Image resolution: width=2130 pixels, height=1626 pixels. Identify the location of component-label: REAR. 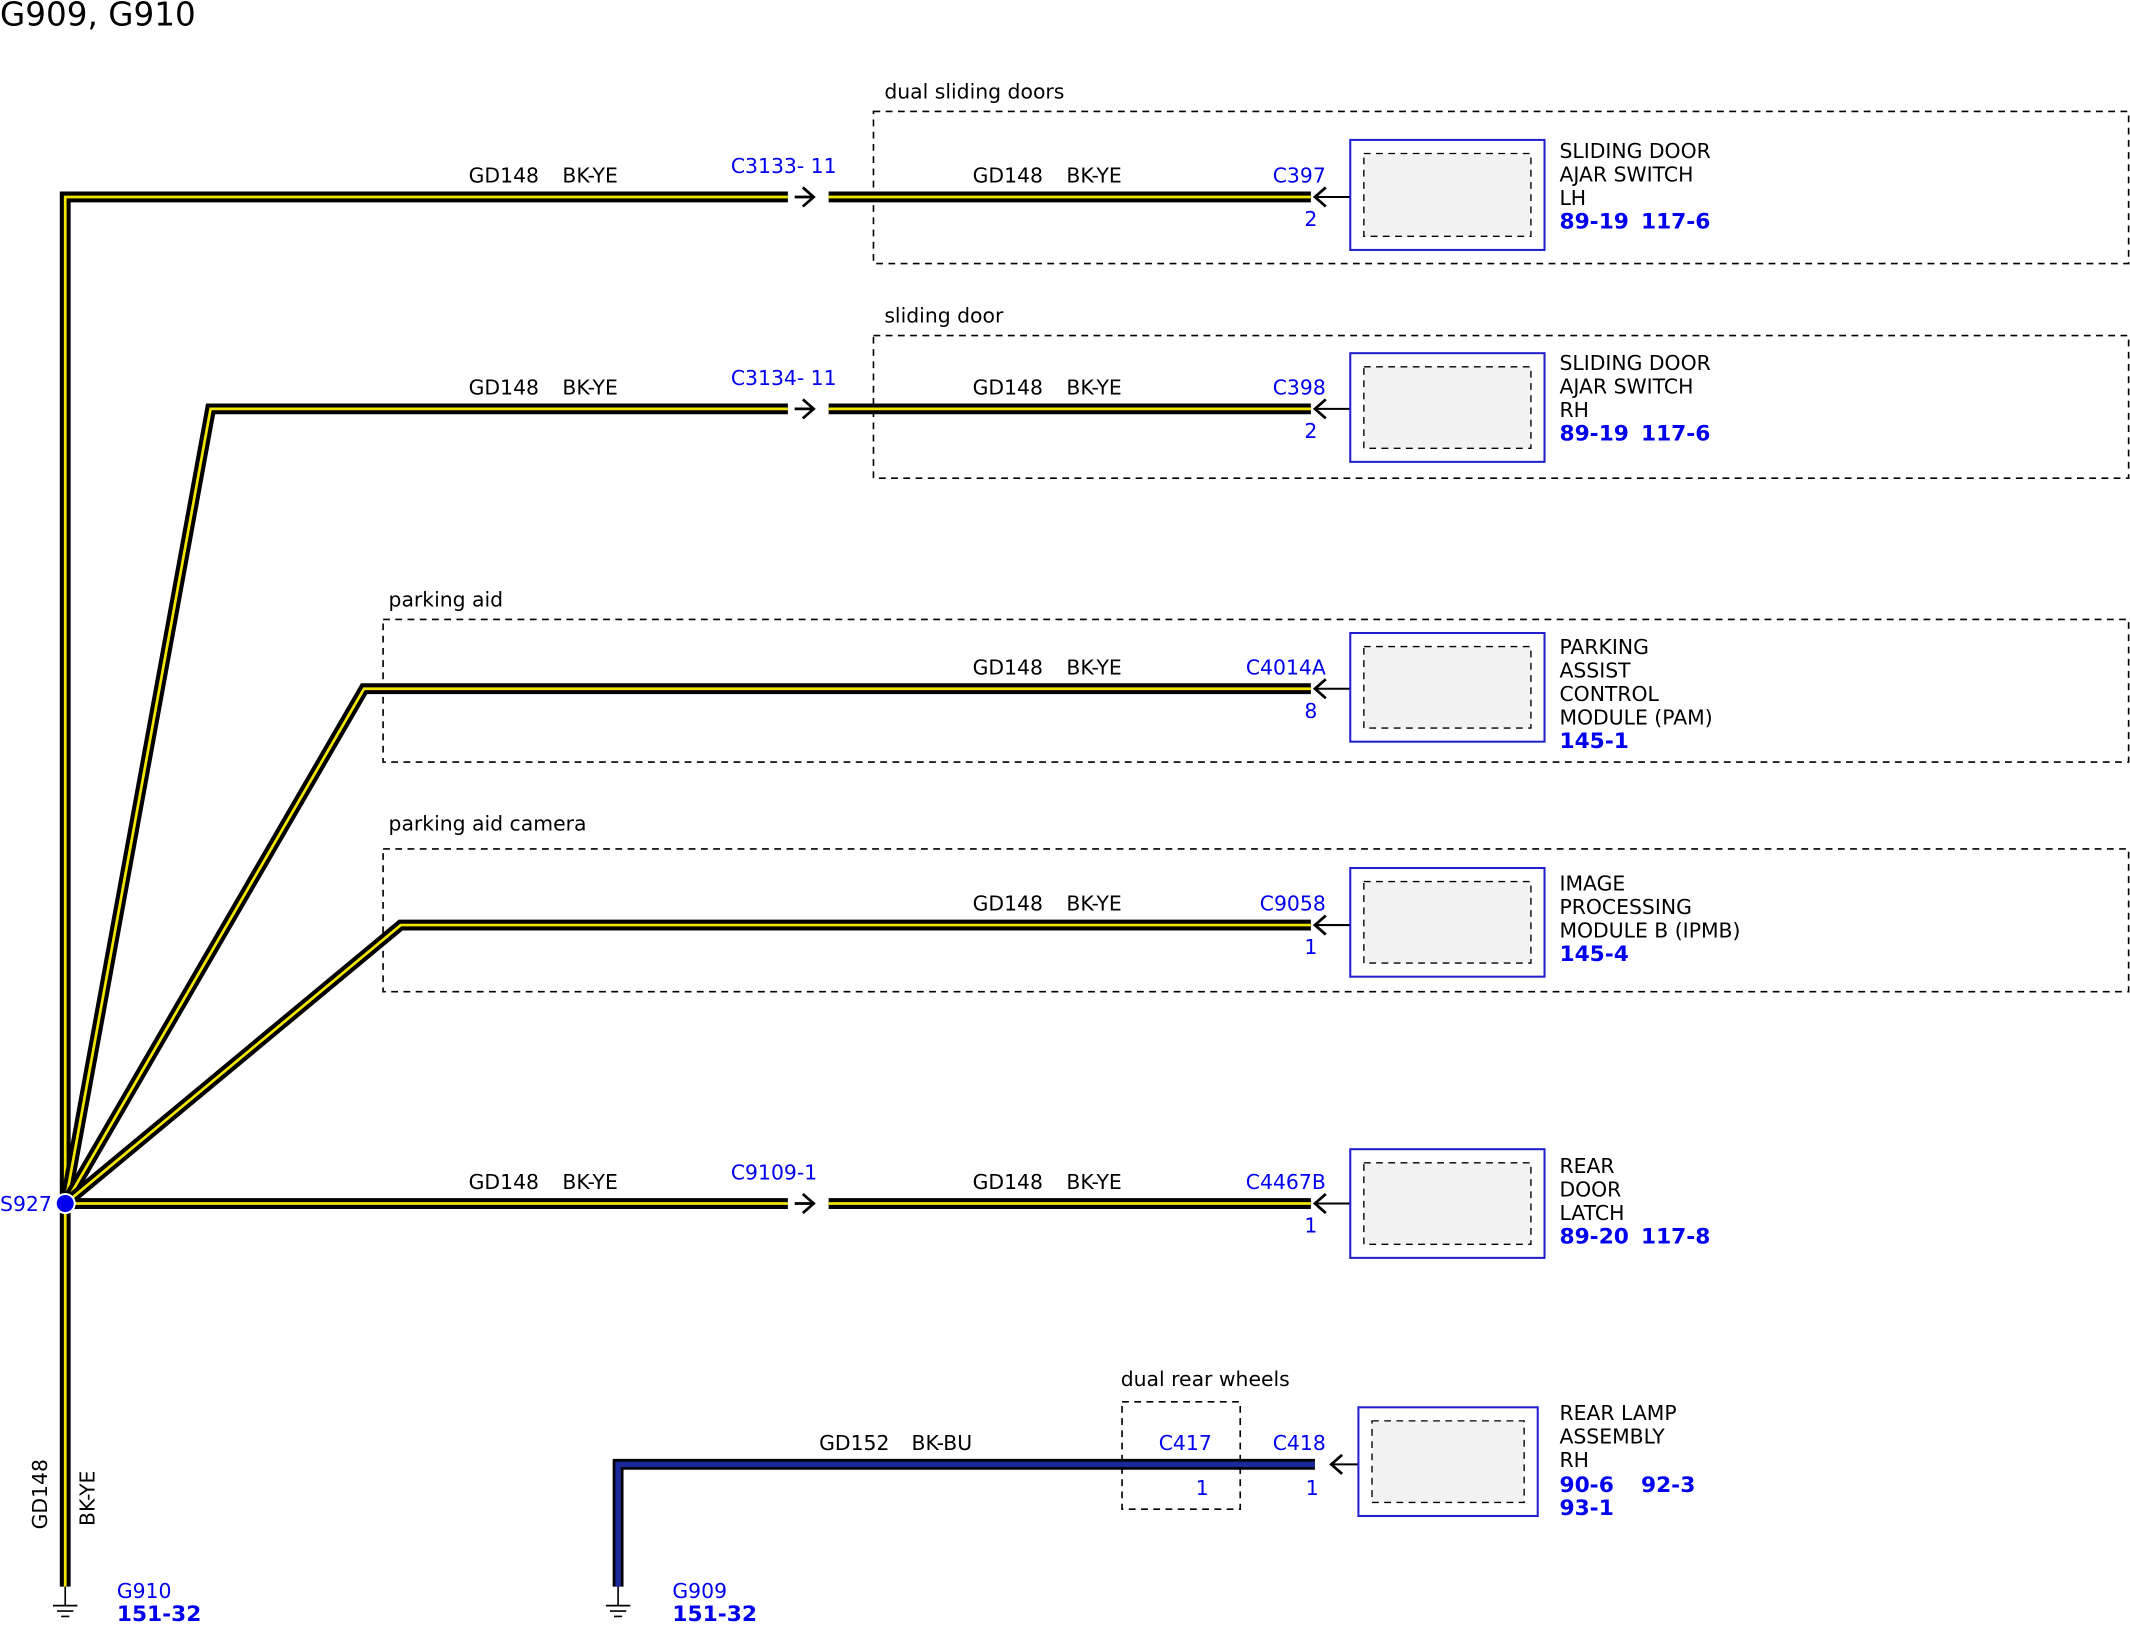
(1586, 1166).